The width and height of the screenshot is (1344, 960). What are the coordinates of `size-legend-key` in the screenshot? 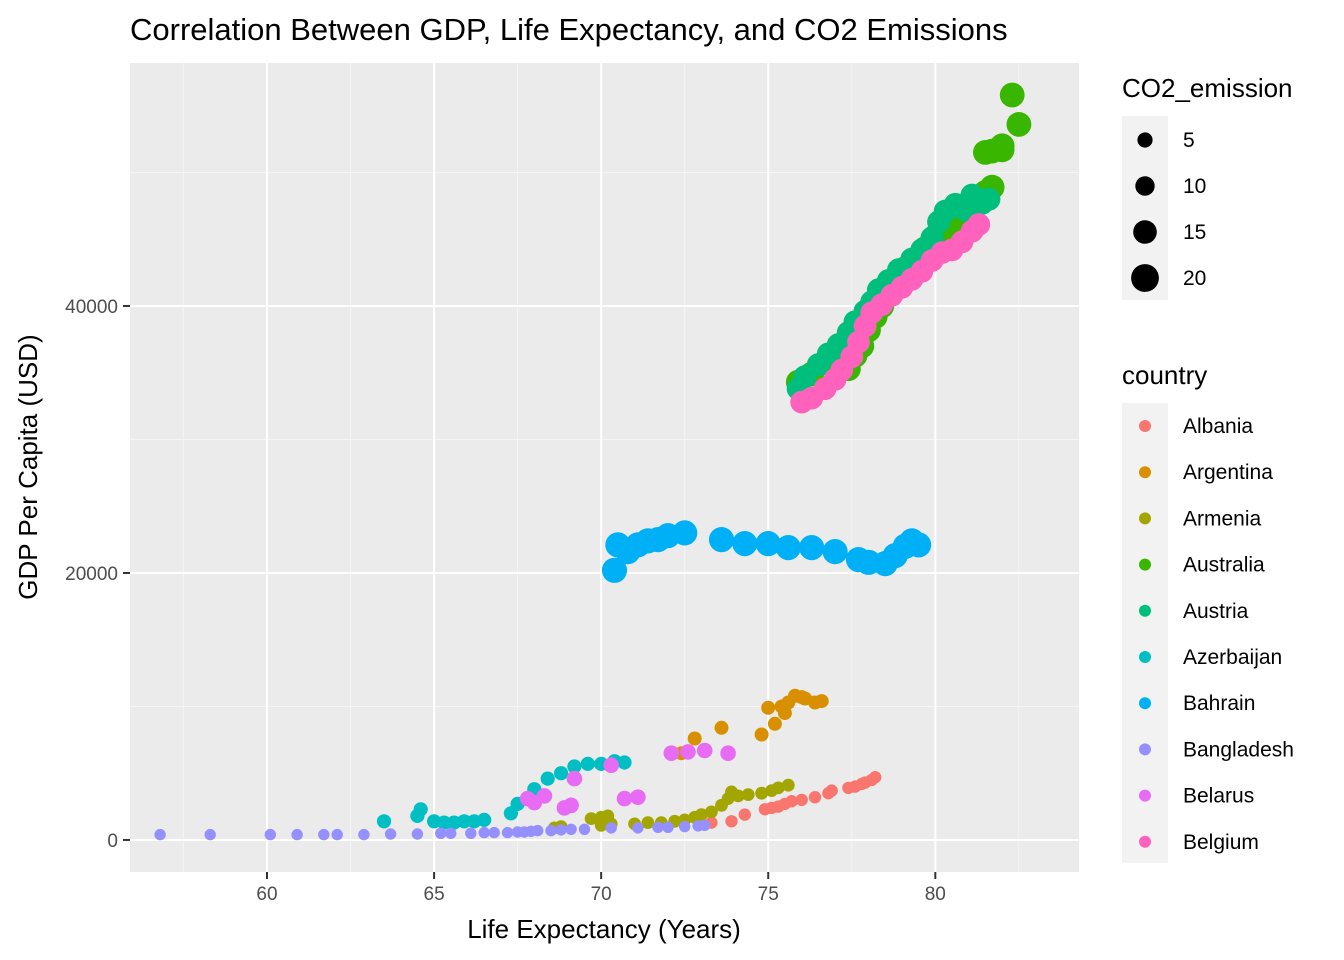 It's located at (1145, 186).